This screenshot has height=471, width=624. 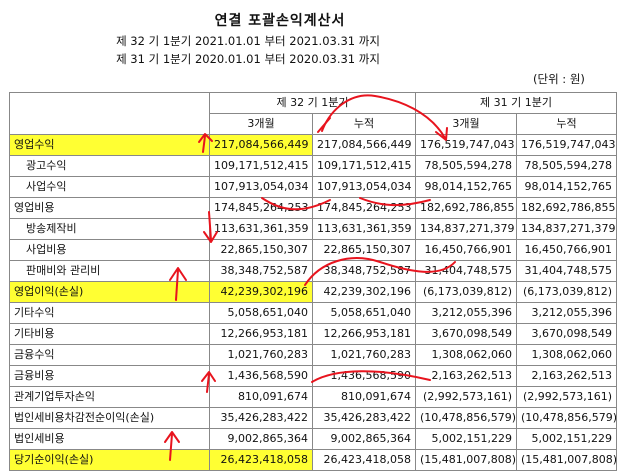 What do you see at coordinates (566, 124) in the screenshot?
I see `header-prior-cumulative: 누적` at bounding box center [566, 124].